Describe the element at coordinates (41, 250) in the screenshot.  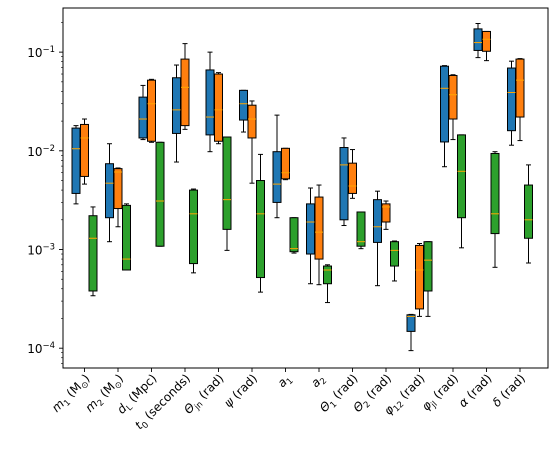
I see `y-tick-label: 10⁻³` at that location.